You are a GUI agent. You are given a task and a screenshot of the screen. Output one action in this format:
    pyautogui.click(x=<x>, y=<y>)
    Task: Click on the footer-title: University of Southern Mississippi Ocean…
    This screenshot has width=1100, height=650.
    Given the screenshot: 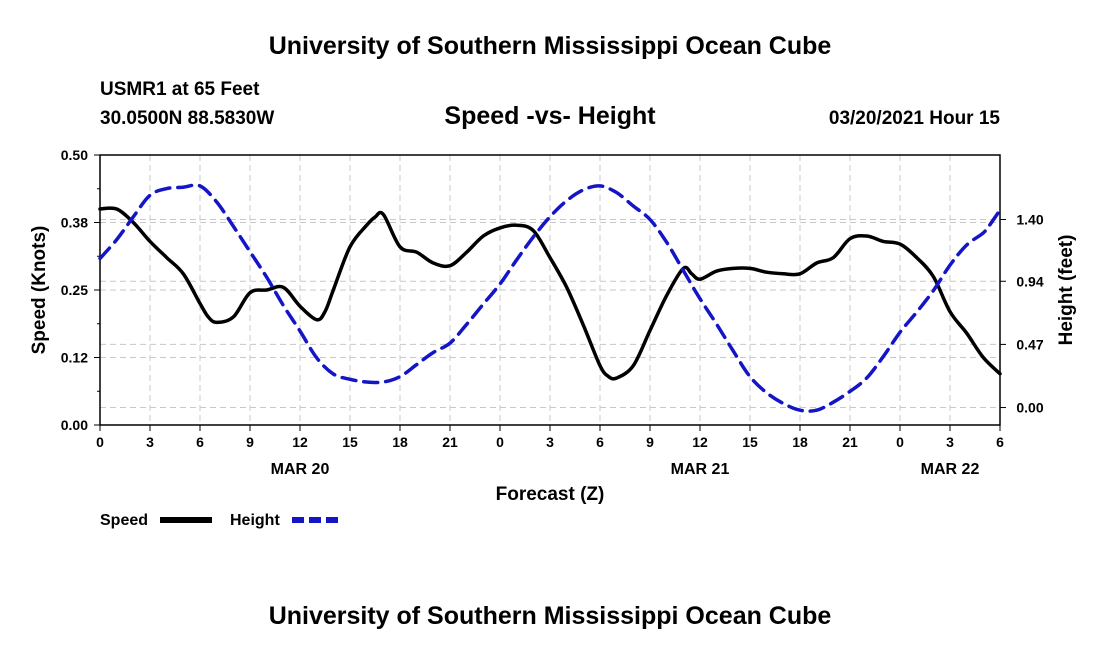 What is the action you would take?
    pyautogui.click(x=550, y=616)
    